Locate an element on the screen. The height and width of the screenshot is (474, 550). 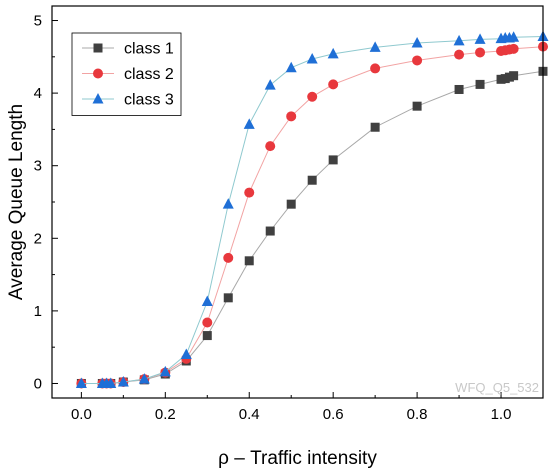
legend-label: class 1 is located at coordinates (149, 49).